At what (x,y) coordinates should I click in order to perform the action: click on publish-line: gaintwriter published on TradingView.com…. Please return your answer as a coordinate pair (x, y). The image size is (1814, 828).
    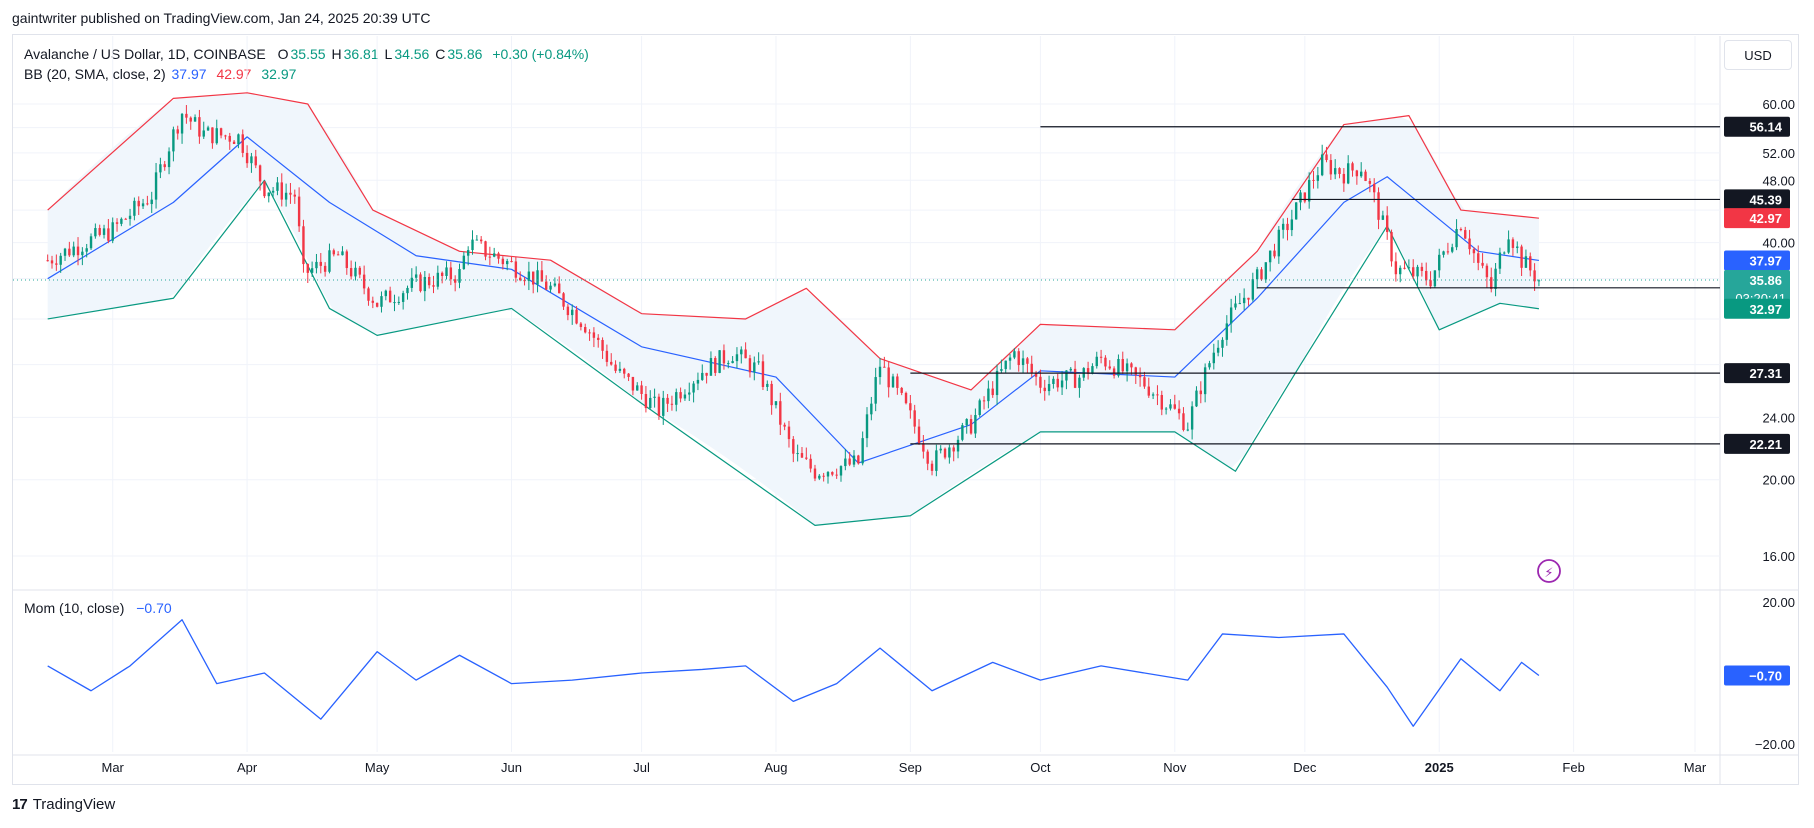
    Looking at the image, I should click on (221, 18).